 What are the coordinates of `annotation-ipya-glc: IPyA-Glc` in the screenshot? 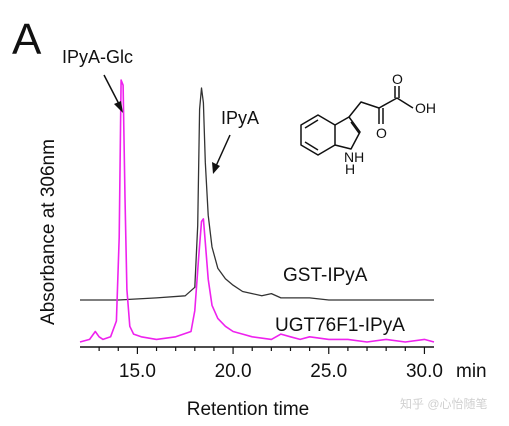 It's located at (97, 57).